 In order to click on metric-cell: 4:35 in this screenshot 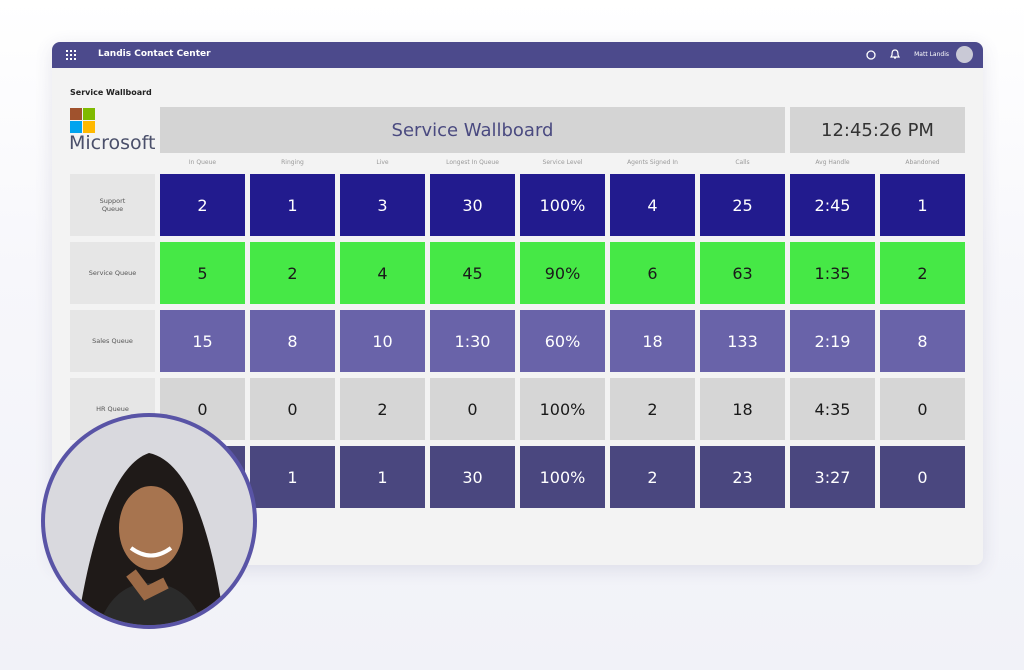, I will do `click(832, 409)`.